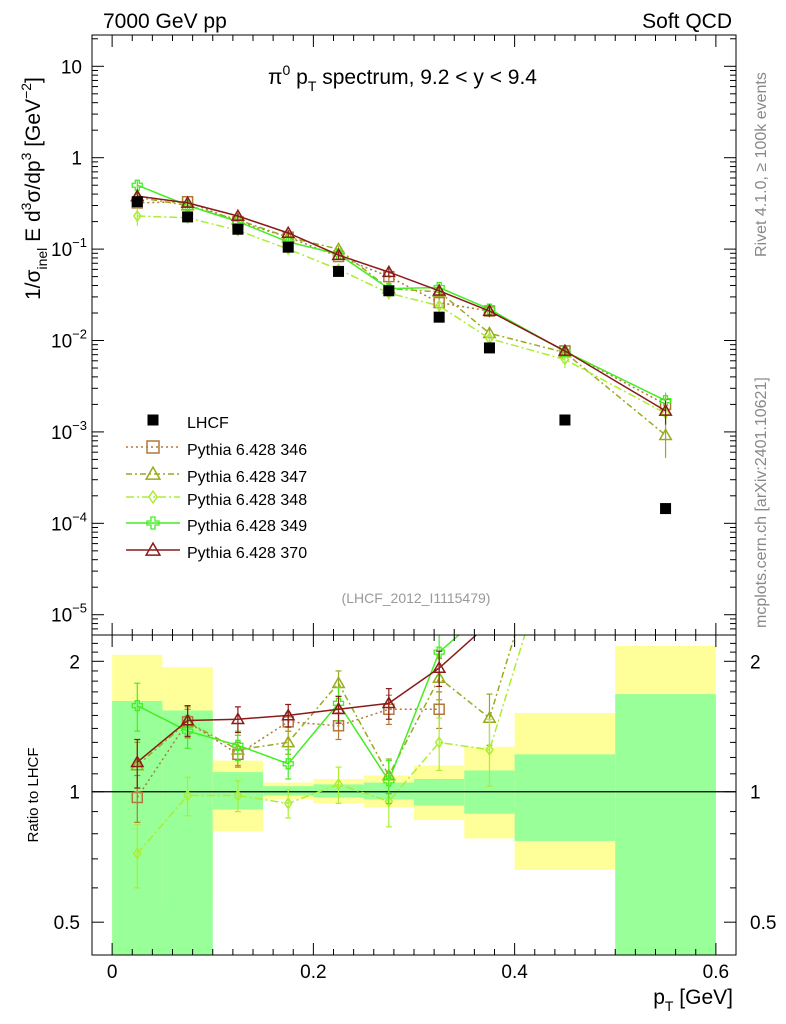 Image resolution: width=786 pixels, height=1024 pixels. What do you see at coordinates (33, 794) in the screenshot?
I see `ratio-ylabel: Ratio to LHCF` at bounding box center [33, 794].